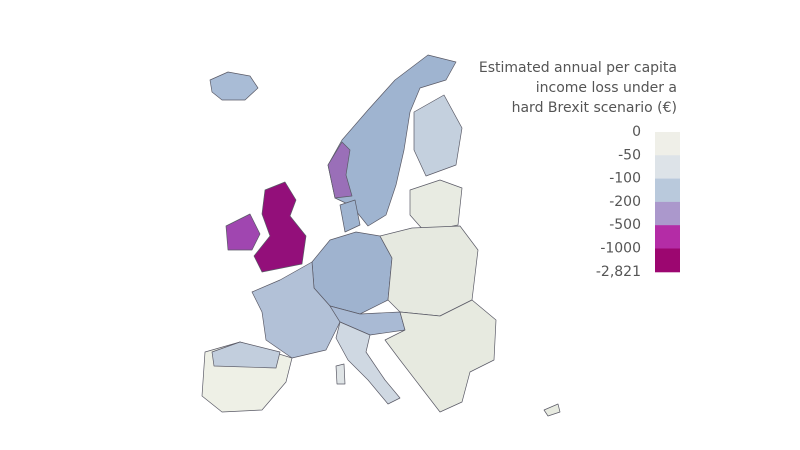  I want to click on balkans, so click(440, 356).